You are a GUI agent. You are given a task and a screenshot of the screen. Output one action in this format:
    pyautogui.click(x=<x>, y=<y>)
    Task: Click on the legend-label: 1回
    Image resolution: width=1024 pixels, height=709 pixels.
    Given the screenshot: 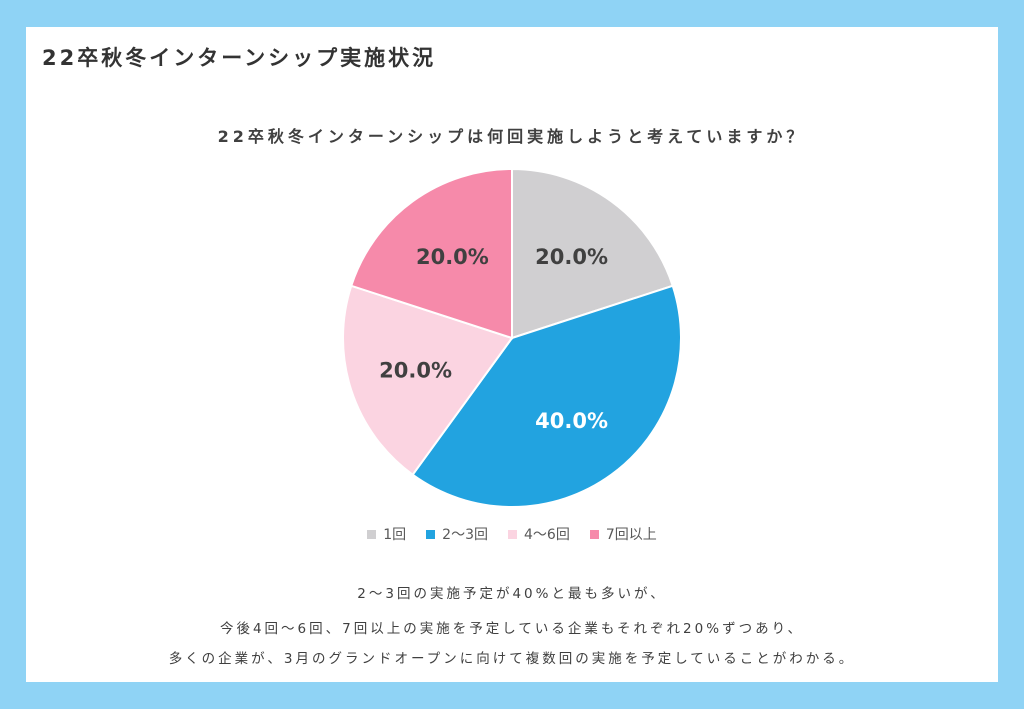 What is the action you would take?
    pyautogui.click(x=395, y=535)
    